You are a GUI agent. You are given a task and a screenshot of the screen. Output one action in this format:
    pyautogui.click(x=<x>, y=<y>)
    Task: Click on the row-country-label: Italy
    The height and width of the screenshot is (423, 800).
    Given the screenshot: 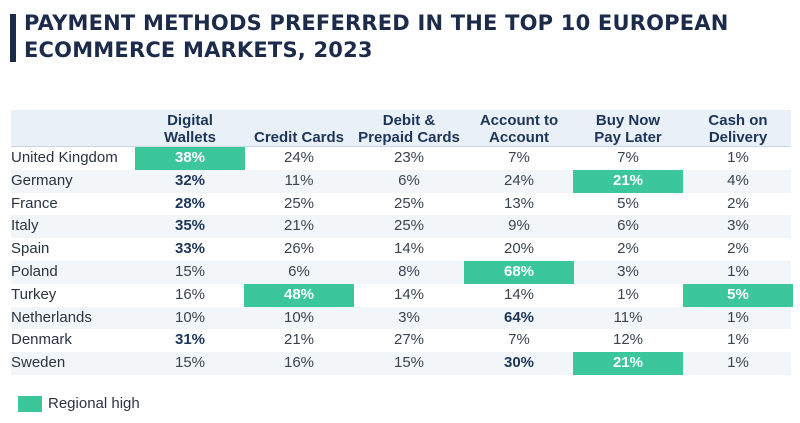 What is the action you would take?
    pyautogui.click(x=25, y=226)
    